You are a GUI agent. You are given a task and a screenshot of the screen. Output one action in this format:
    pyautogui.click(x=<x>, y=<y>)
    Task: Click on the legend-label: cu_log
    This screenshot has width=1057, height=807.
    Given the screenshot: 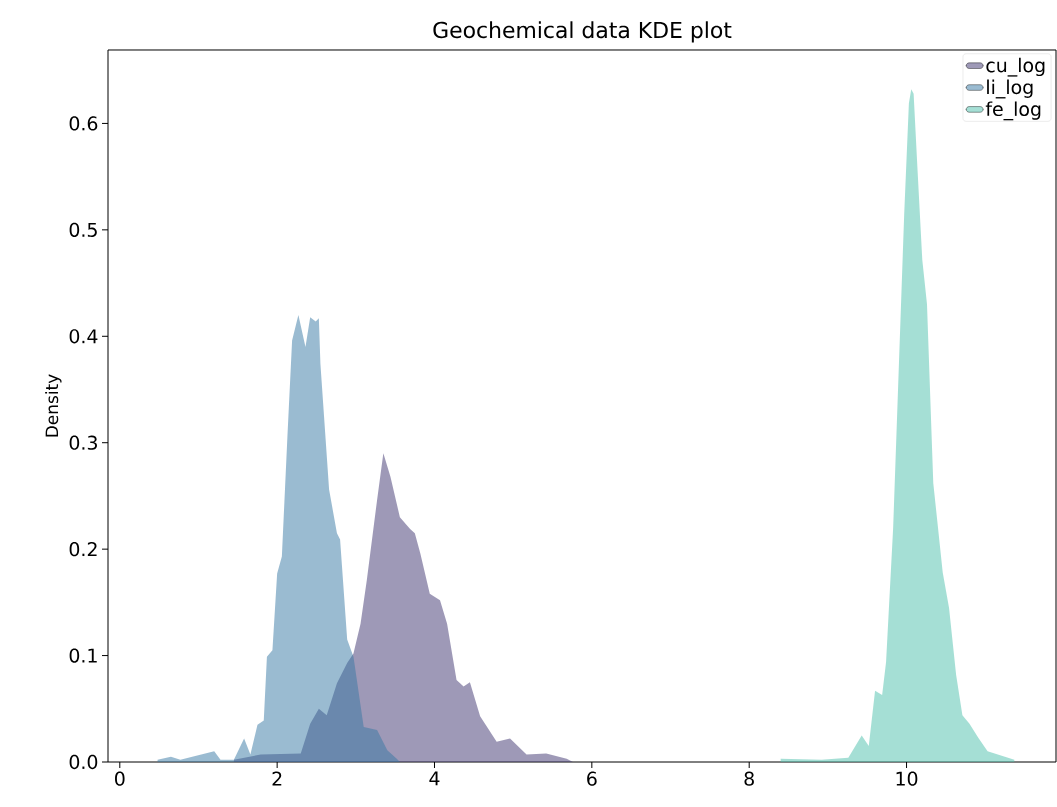 What is the action you would take?
    pyautogui.click(x=1015, y=67)
    